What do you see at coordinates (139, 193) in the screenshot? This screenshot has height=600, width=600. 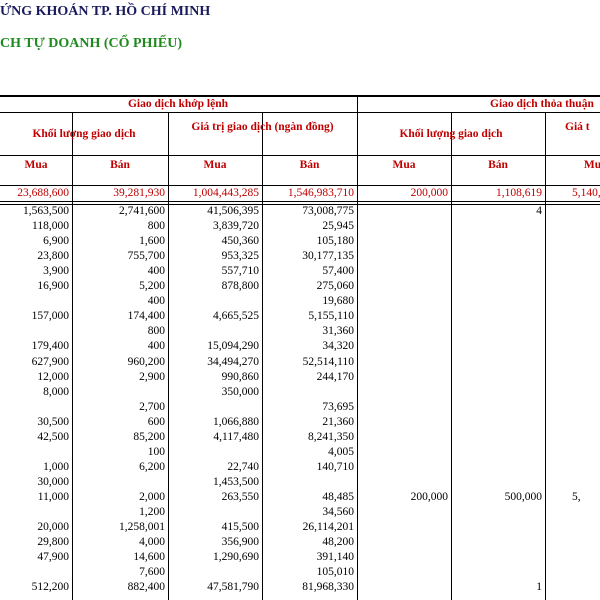 I see `total-cell: 39,281,930` at bounding box center [139, 193].